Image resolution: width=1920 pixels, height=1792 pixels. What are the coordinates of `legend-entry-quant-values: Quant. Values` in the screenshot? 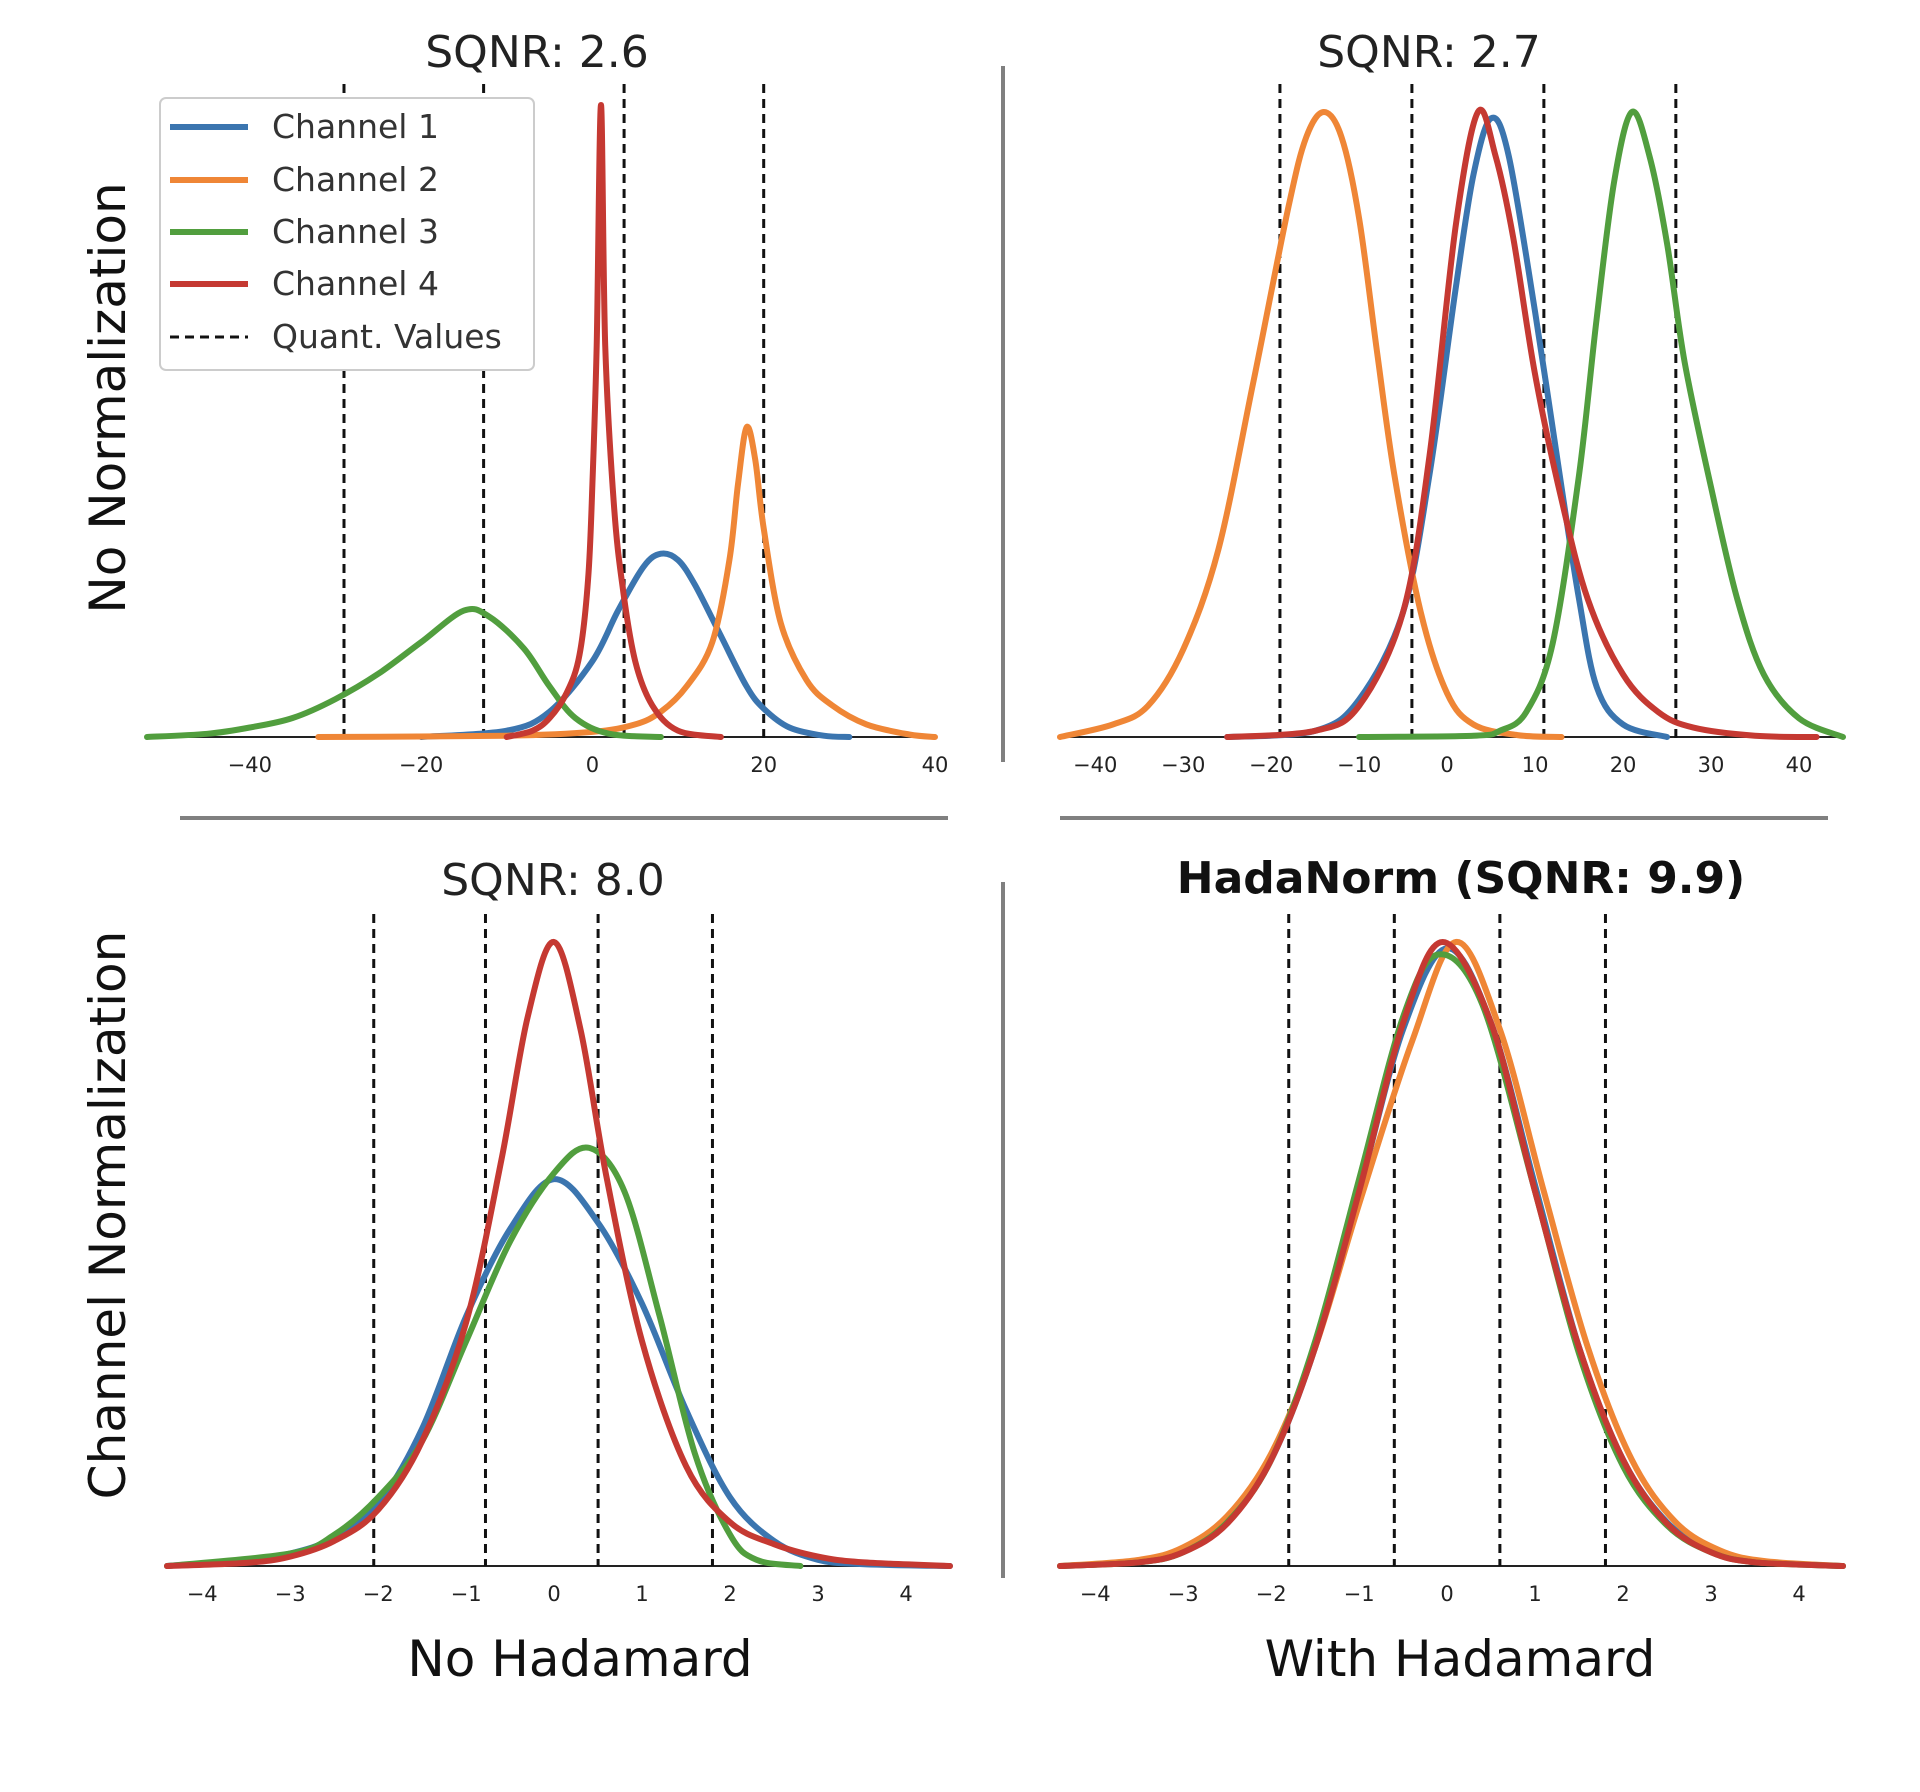 It's located at (336, 336).